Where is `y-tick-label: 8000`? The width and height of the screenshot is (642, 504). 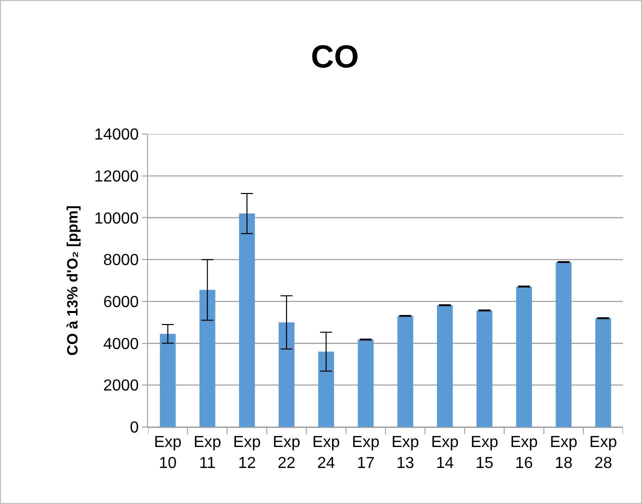 y-tick-label: 8000 is located at coordinates (121, 261).